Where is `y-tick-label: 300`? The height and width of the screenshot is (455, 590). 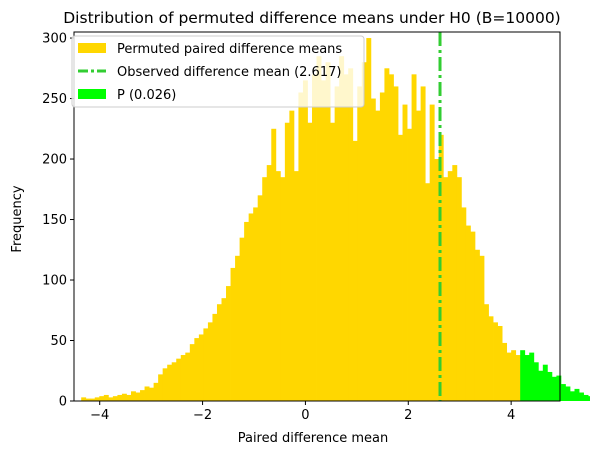 y-tick-label: 300 is located at coordinates (54, 39).